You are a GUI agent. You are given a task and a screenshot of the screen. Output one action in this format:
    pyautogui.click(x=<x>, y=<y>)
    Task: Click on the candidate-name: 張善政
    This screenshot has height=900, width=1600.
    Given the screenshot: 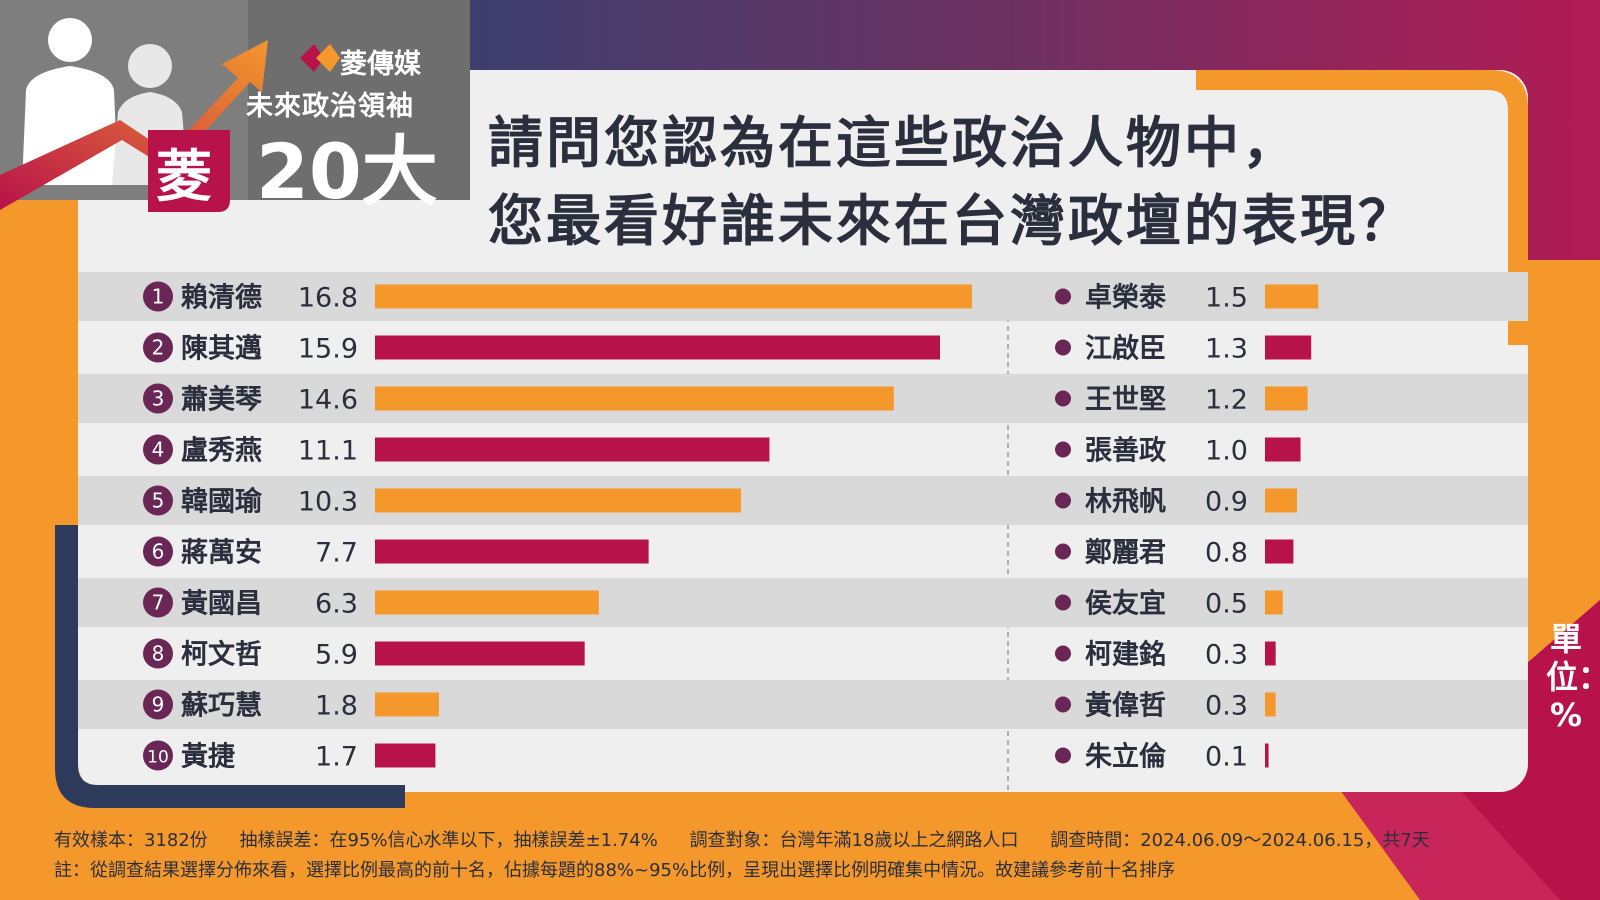 What is the action you would take?
    pyautogui.click(x=1125, y=451)
    